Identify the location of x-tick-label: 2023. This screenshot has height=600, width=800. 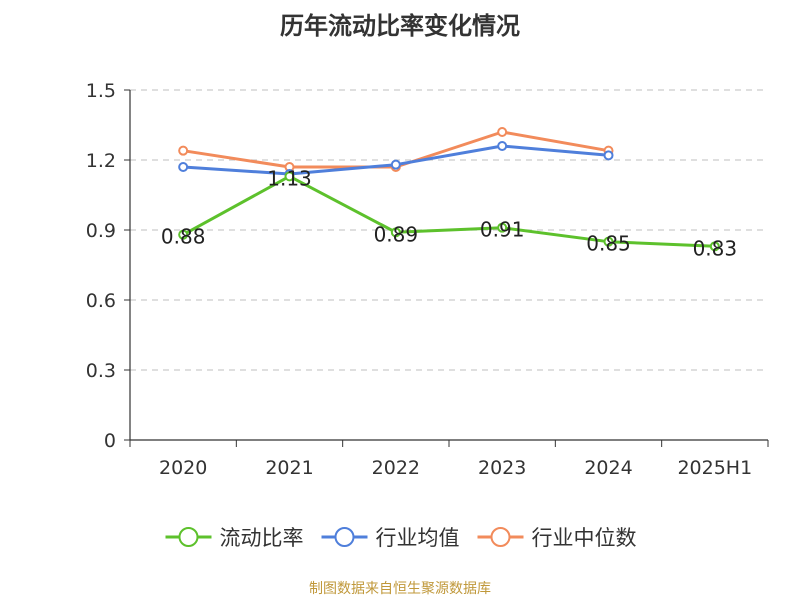
(502, 468).